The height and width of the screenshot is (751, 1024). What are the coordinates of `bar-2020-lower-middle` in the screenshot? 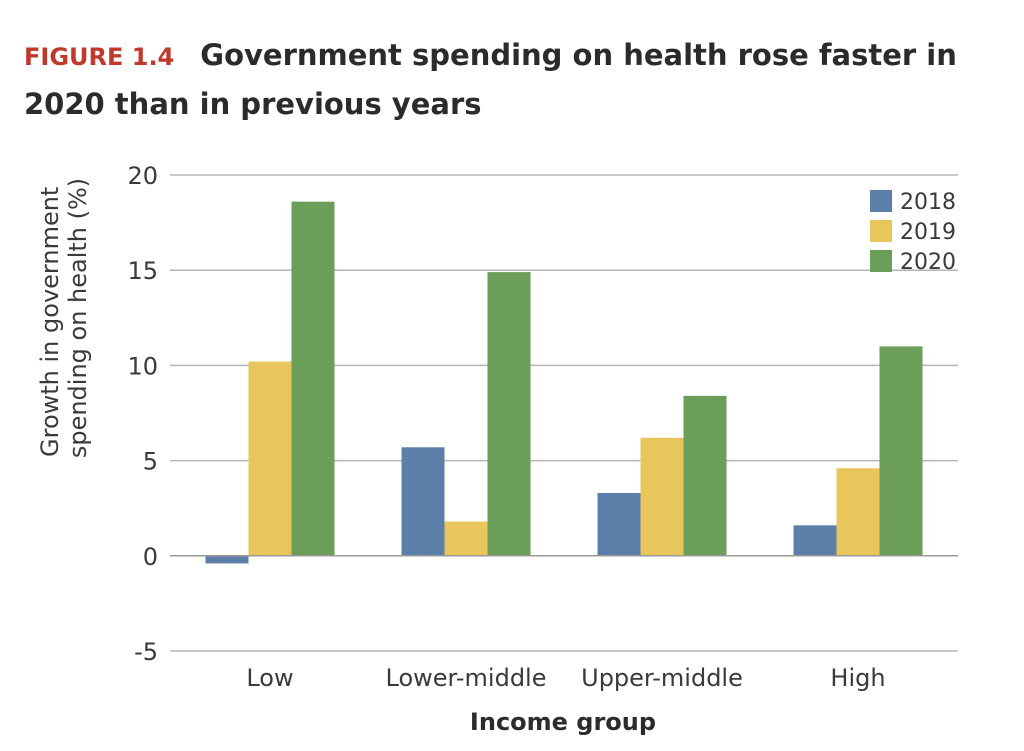 It's located at (509, 414).